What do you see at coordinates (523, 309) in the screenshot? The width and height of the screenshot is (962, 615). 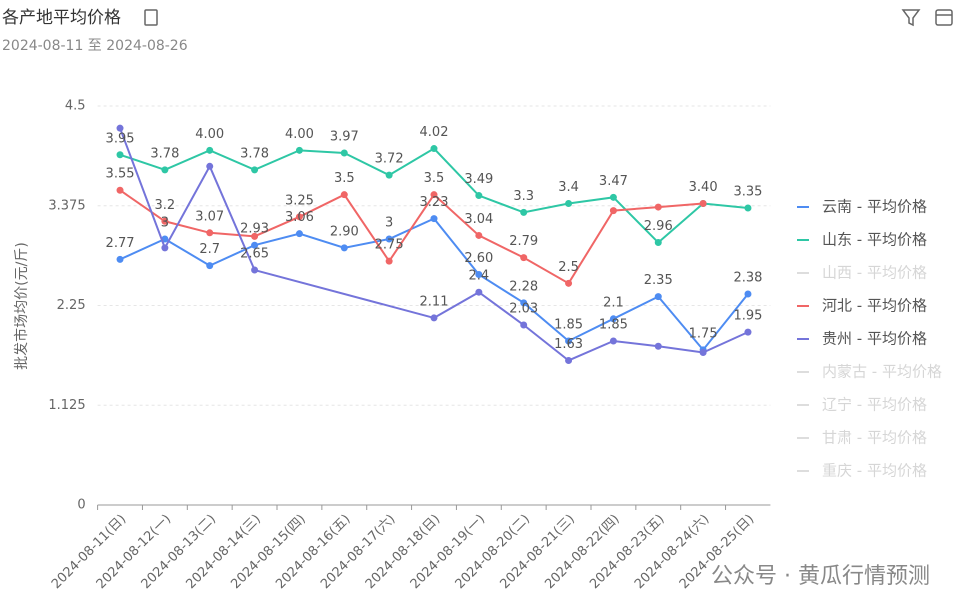 I see `data-label: 2.03` at bounding box center [523, 309].